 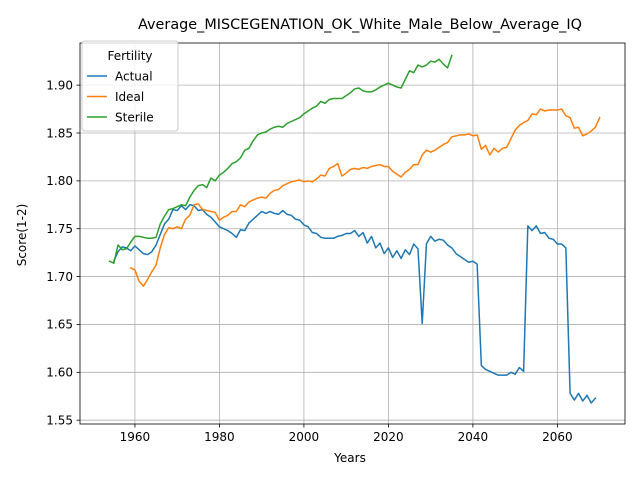 I want to click on legend-entries: Actual Ideal Sterile, so click(x=120, y=96).